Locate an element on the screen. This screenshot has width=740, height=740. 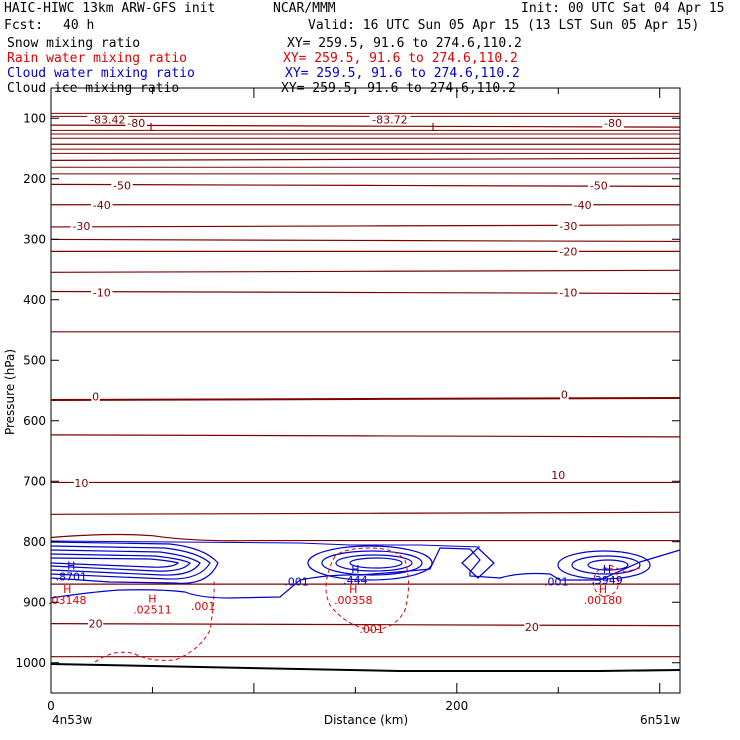
isotherm-label: 0 is located at coordinates (95, 397).